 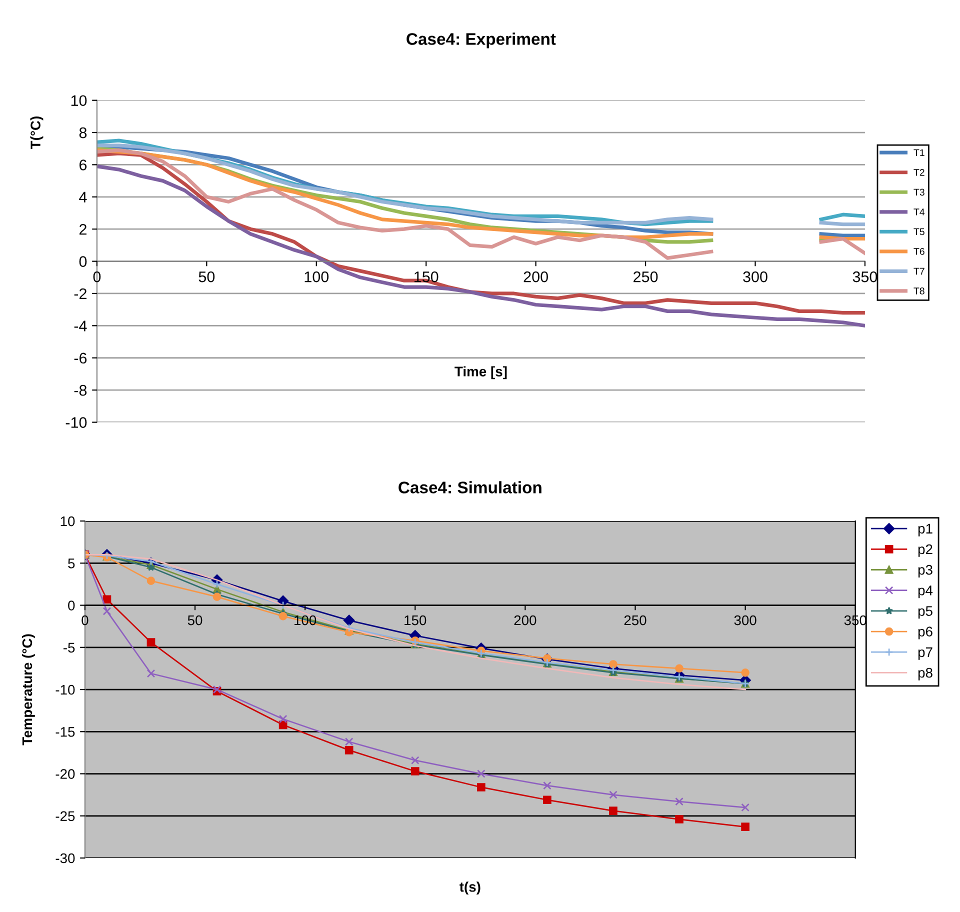 What do you see at coordinates (71, 563) in the screenshot?
I see `y-tick-label: 5` at bounding box center [71, 563].